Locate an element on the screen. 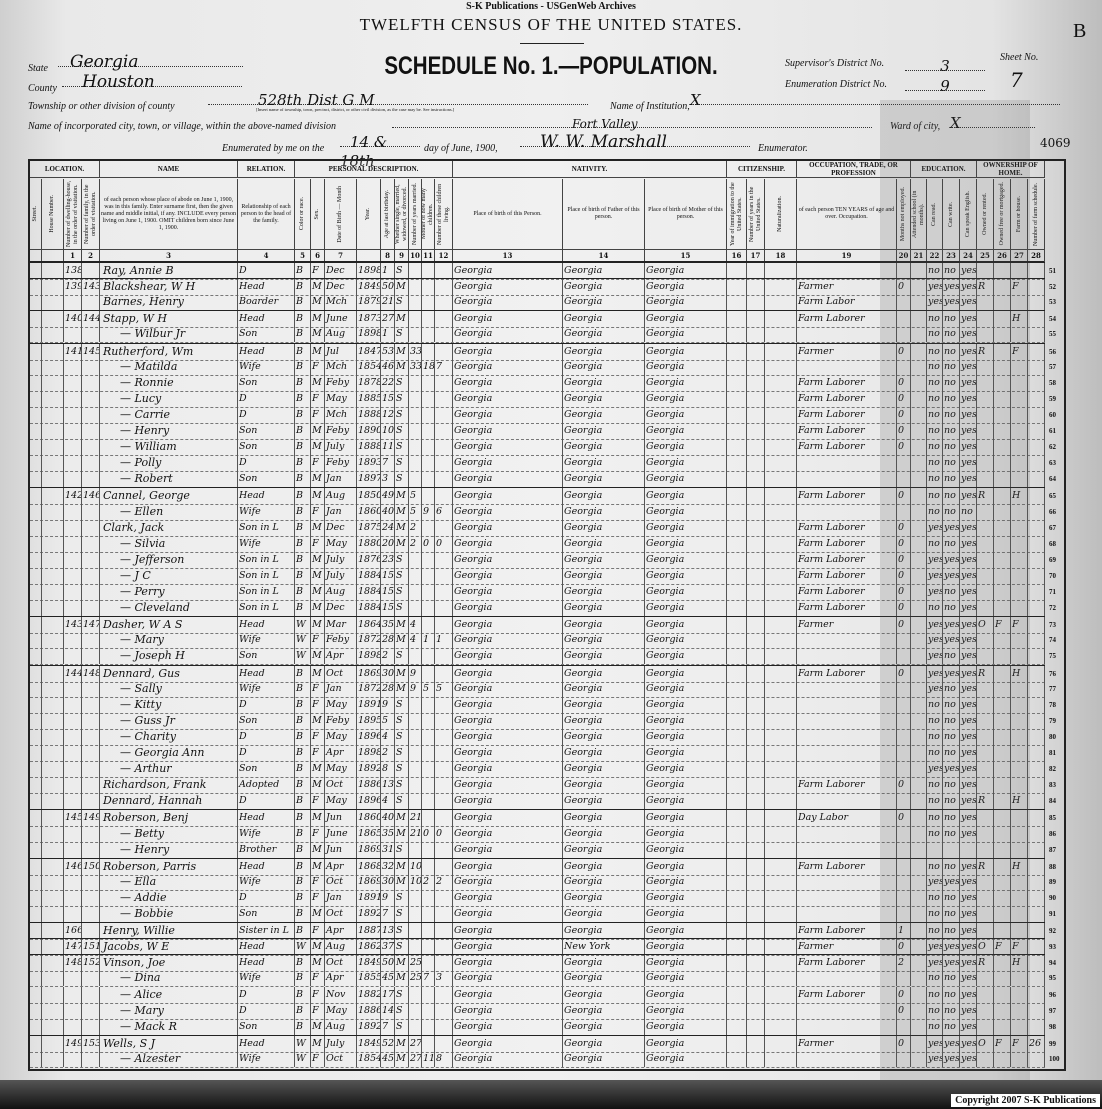  line-number: 74 is located at coordinates (1052, 640).